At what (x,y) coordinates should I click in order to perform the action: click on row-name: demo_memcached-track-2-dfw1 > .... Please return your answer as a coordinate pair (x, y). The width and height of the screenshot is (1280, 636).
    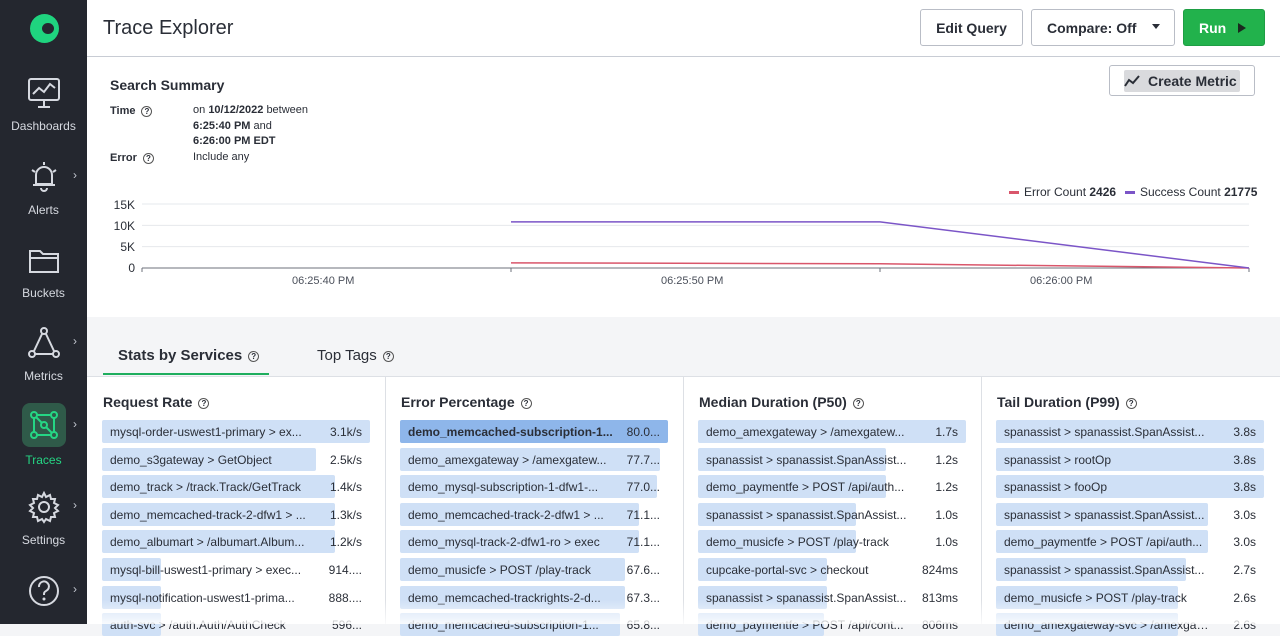
    Looking at the image, I should click on (506, 514).